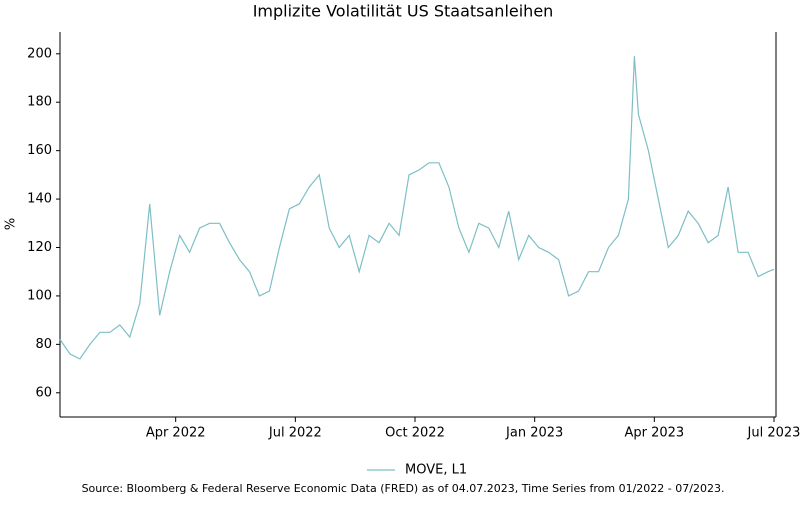  I want to click on x-tick-label: Apr 2022, so click(176, 433).